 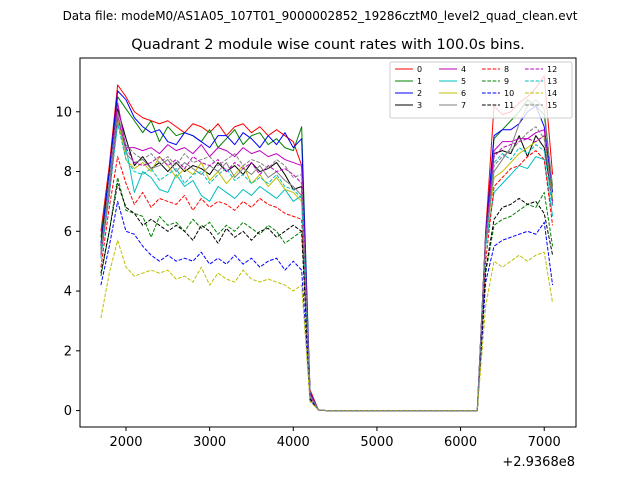 What do you see at coordinates (335, 438) in the screenshot?
I see `x-axis-ticks: 2000 3000 4000 5000 6000 7000` at bounding box center [335, 438].